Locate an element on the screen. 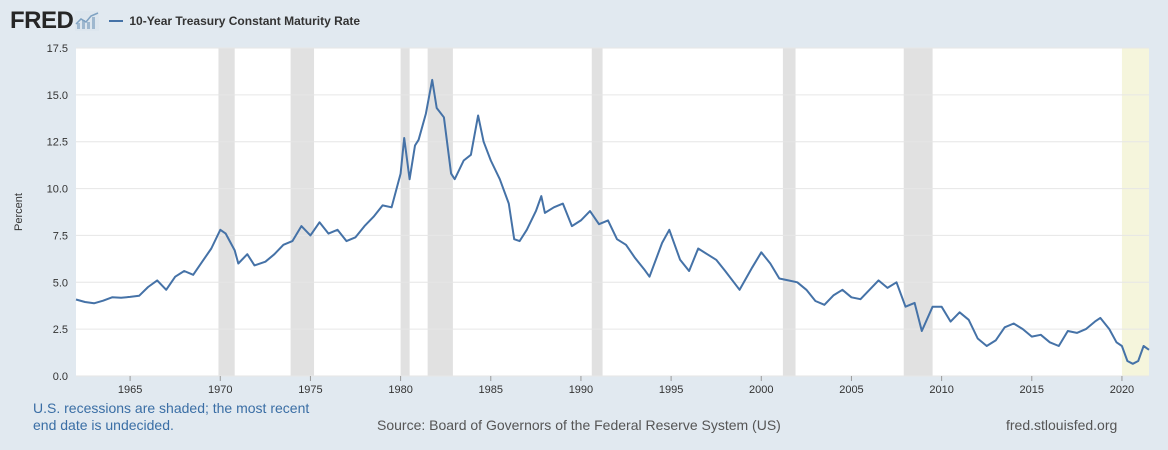 This screenshot has height=450, width=1168. x-tick-label: 2000 is located at coordinates (761, 390).